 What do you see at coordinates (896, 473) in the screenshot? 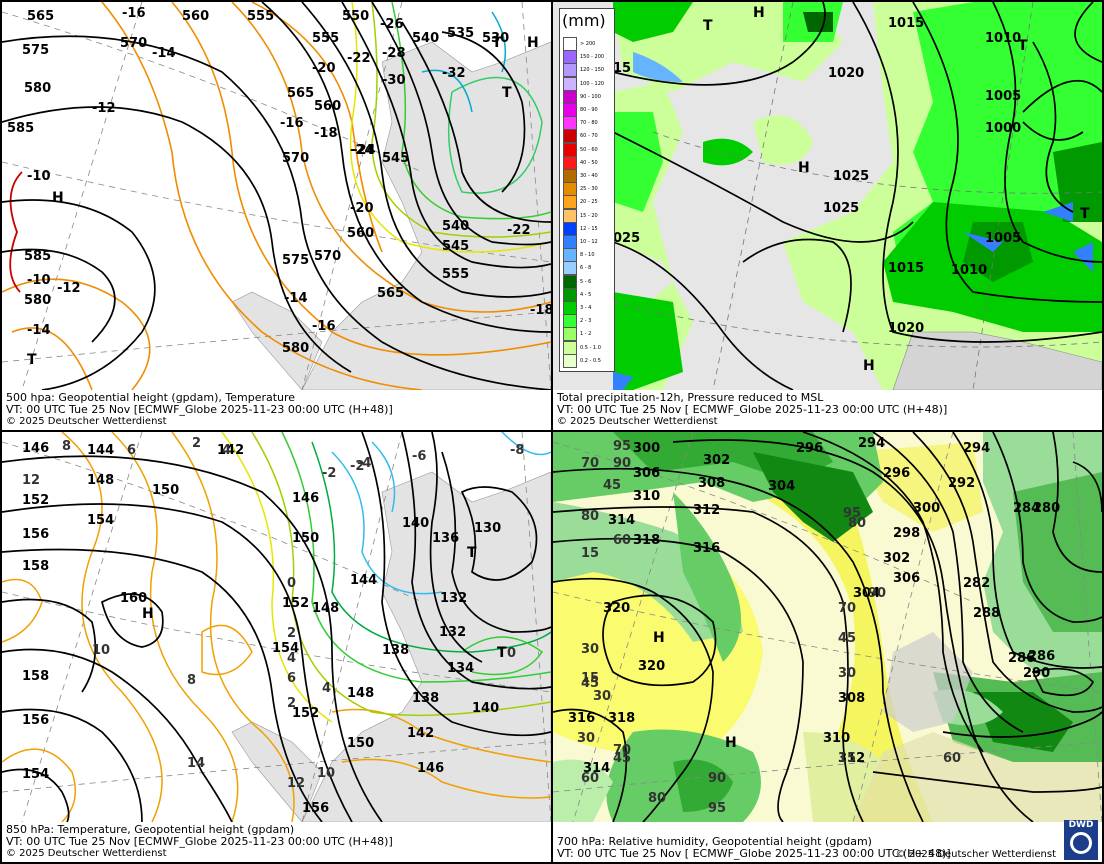
I see `height-label: 296` at bounding box center [896, 473].